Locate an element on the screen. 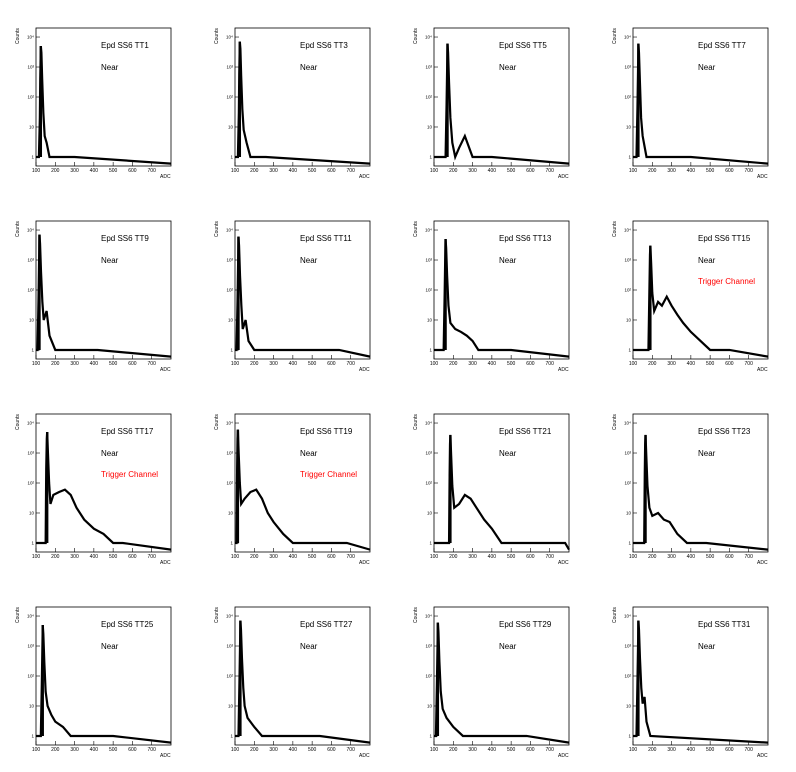  panel-title: Epd SS6 TT15 is located at coordinates (724, 238).